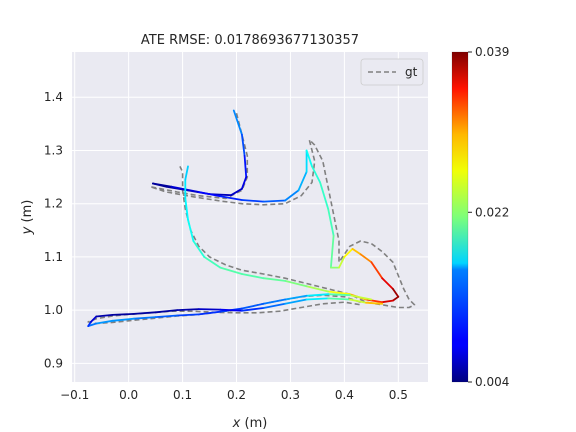 The height and width of the screenshot is (432, 576). I want to click on chart-title: ATE RMSE: 0.0178693677130357, so click(250, 40).